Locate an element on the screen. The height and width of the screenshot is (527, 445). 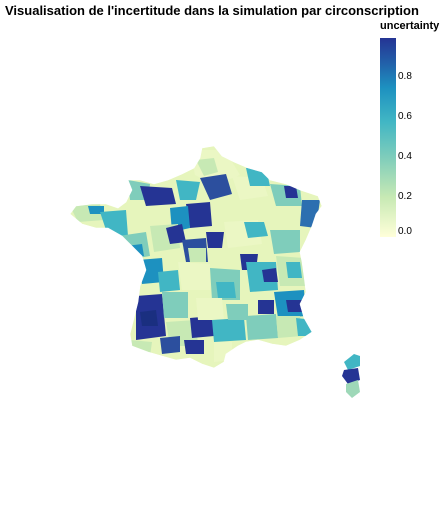
region-bourgogne-b is located at coordinates (256, 230).